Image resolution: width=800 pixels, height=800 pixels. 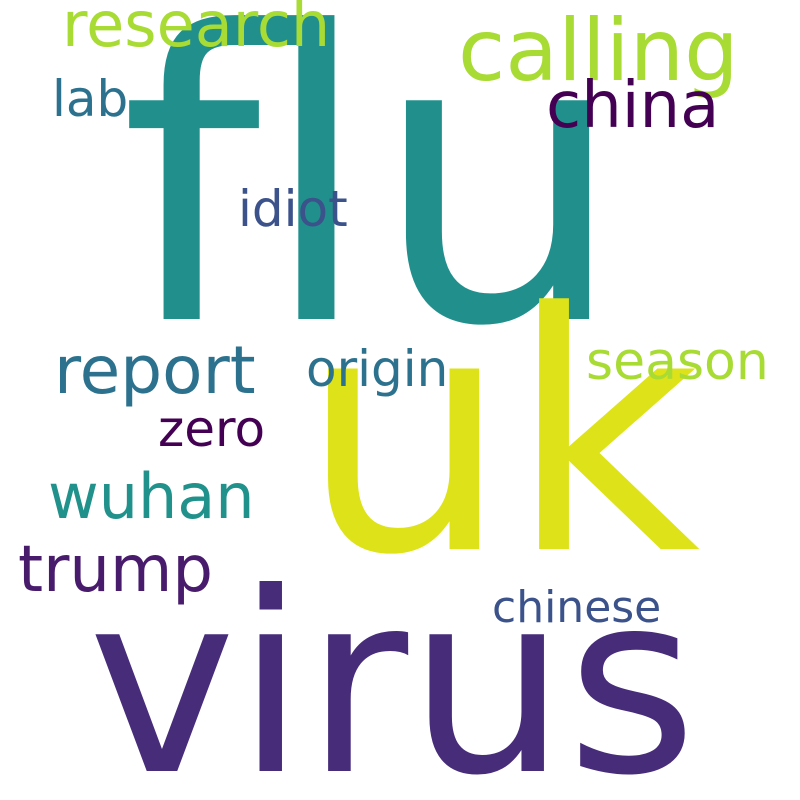 What do you see at coordinates (115, 570) in the screenshot?
I see `word-trump: trump` at bounding box center [115, 570].